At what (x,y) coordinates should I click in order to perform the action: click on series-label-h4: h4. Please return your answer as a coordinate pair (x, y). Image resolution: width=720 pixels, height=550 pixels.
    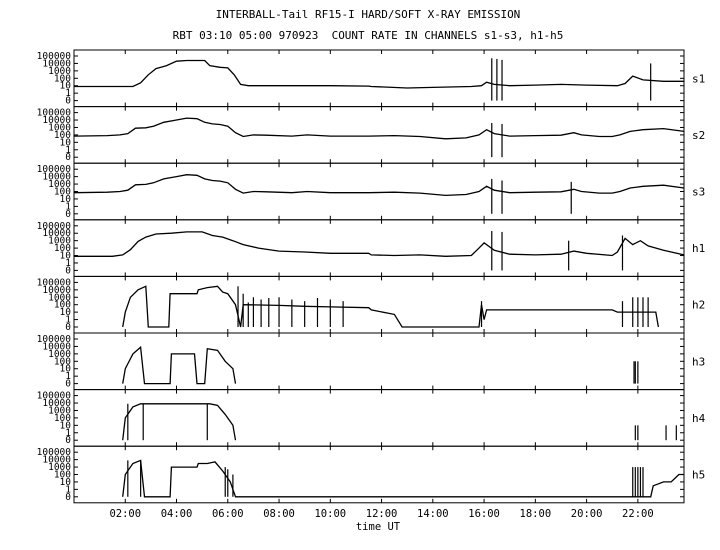
    Looking at the image, I should click on (699, 418).